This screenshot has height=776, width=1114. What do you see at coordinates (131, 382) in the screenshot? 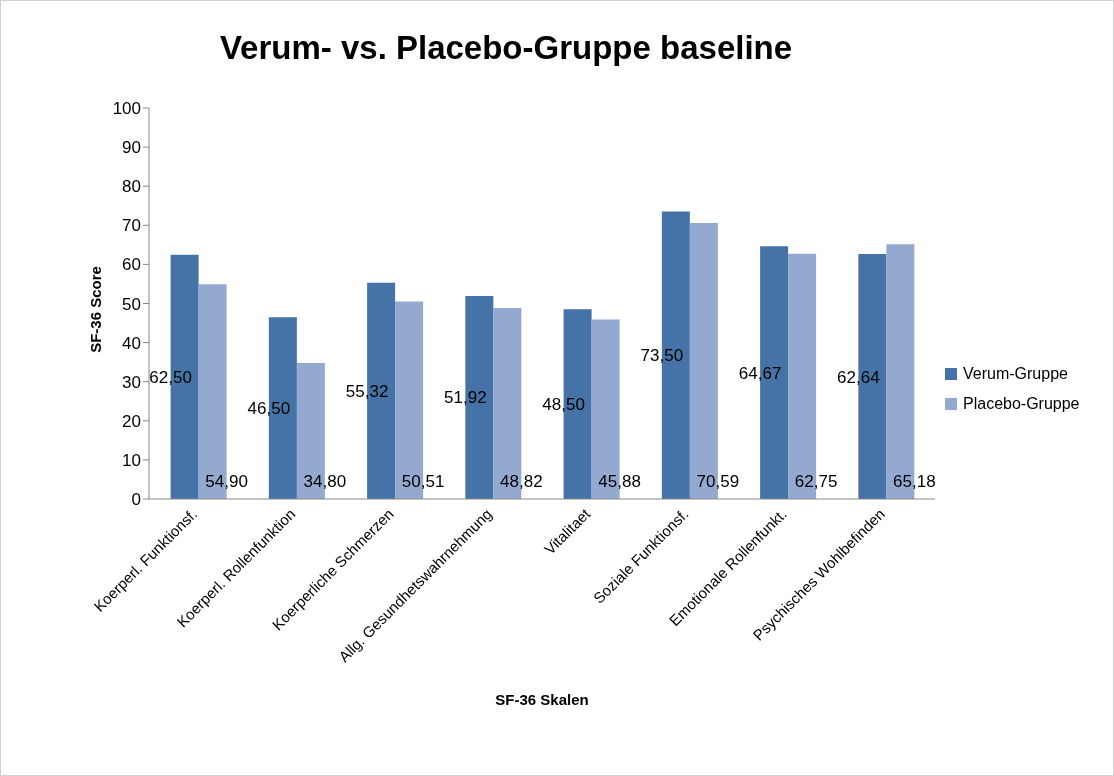
I see `y-tick-label: 30` at bounding box center [131, 382].